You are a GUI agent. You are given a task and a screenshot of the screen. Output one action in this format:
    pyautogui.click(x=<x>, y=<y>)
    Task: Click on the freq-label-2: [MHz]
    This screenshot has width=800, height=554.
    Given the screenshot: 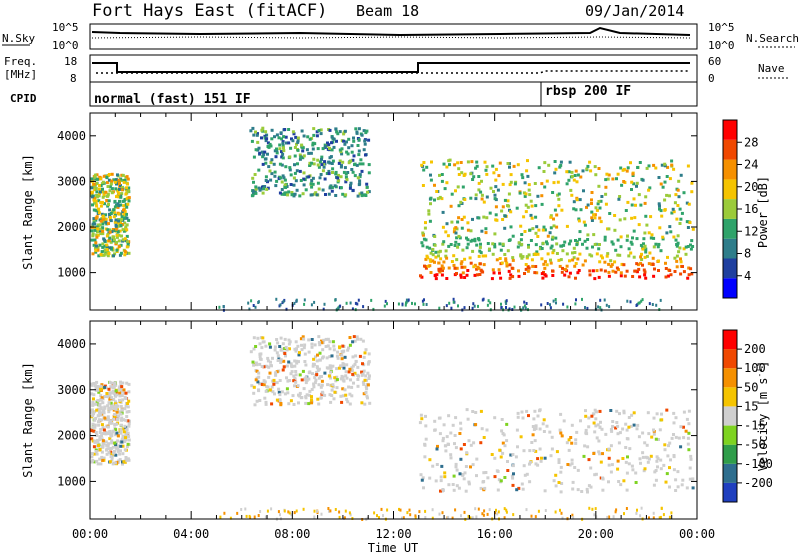 What is the action you would take?
    pyautogui.click(x=20, y=74)
    